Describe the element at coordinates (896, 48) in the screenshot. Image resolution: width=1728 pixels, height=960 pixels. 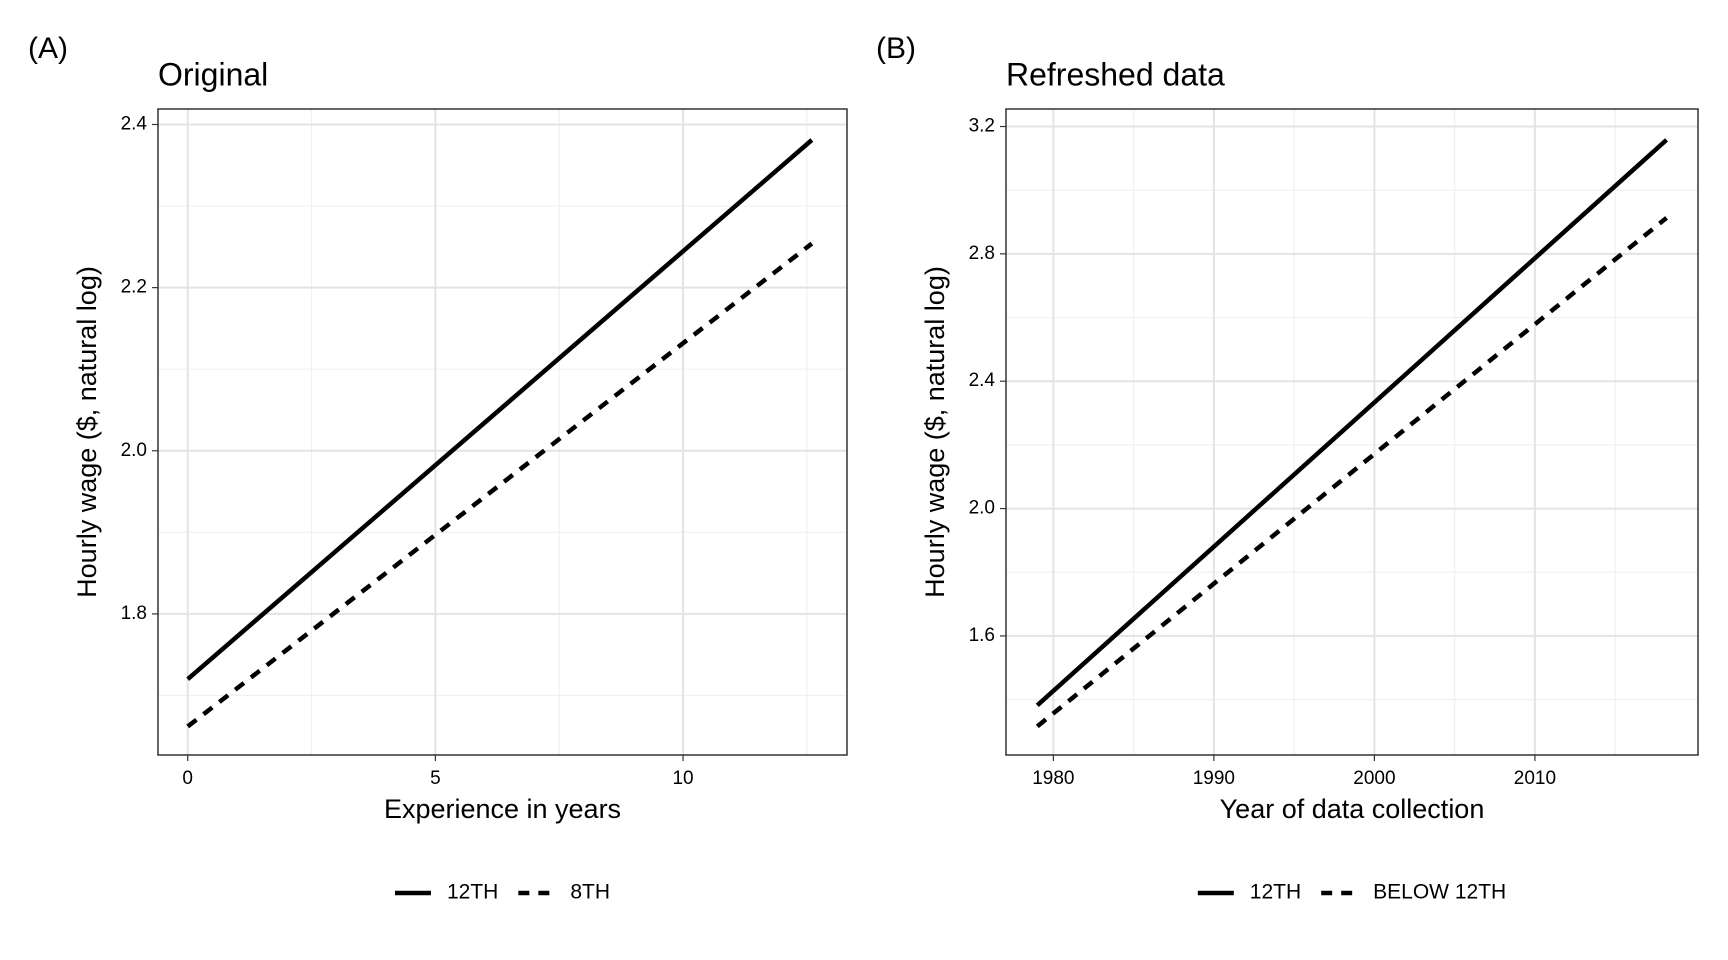
I see `panel-label: (B)` at that location.